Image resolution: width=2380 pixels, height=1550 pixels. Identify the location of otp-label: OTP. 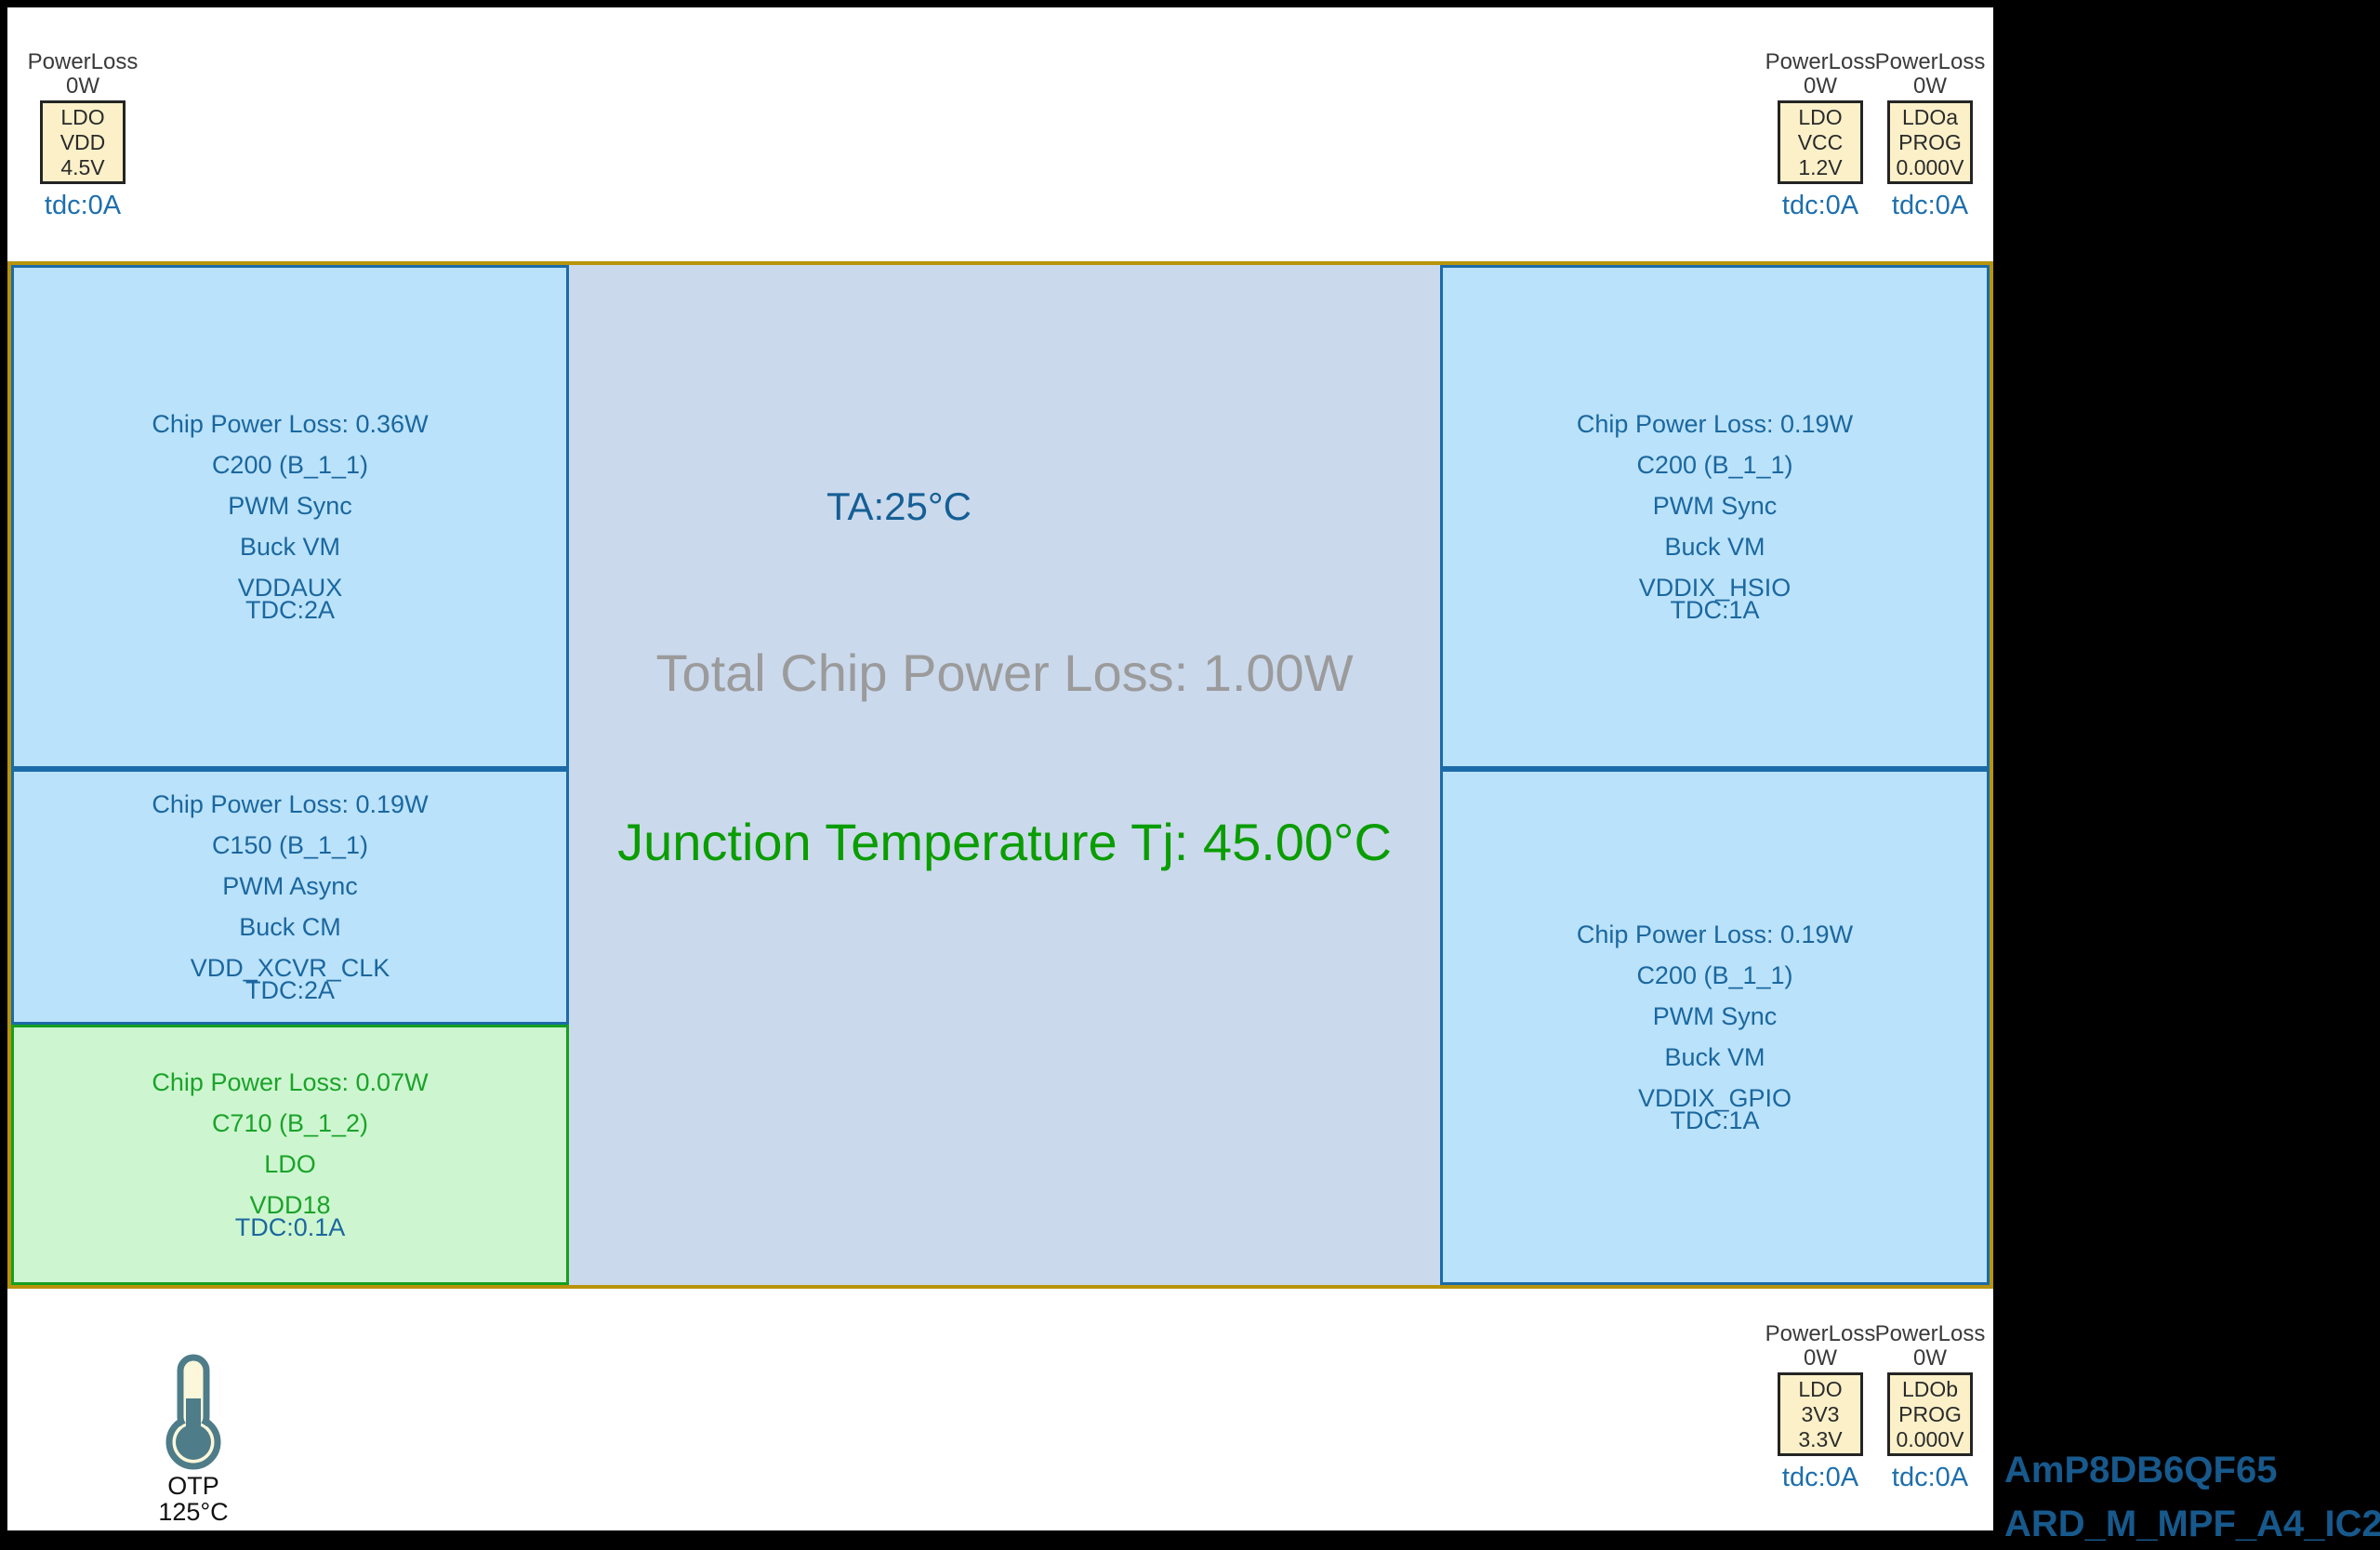
(193, 1486).